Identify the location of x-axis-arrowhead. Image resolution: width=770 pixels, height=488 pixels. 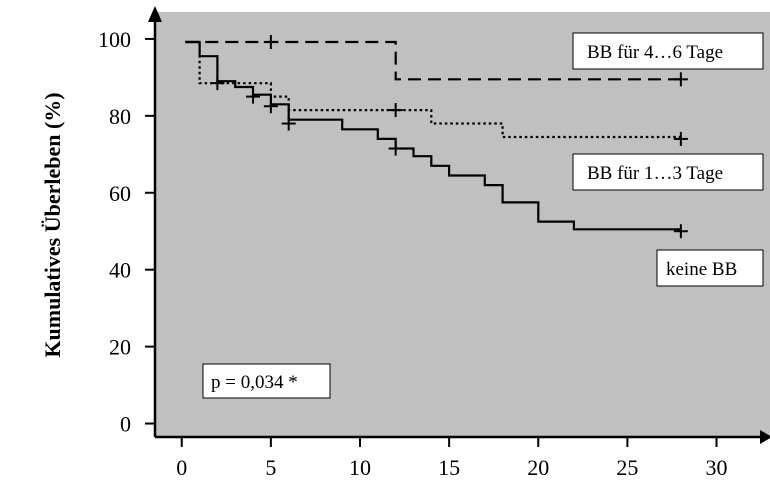
(765, 437).